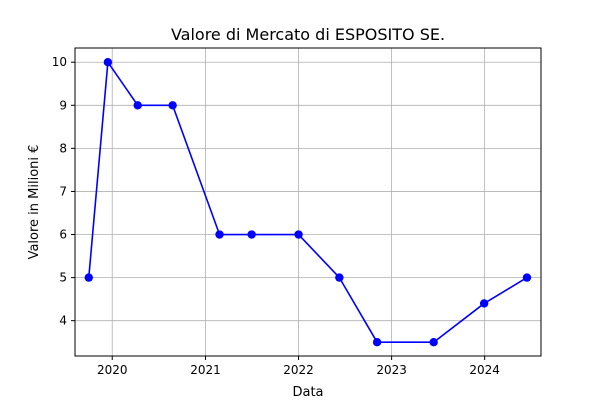 The width and height of the screenshot is (600, 400). What do you see at coordinates (484, 370) in the screenshot?
I see `x-tick-label: 2024` at bounding box center [484, 370].